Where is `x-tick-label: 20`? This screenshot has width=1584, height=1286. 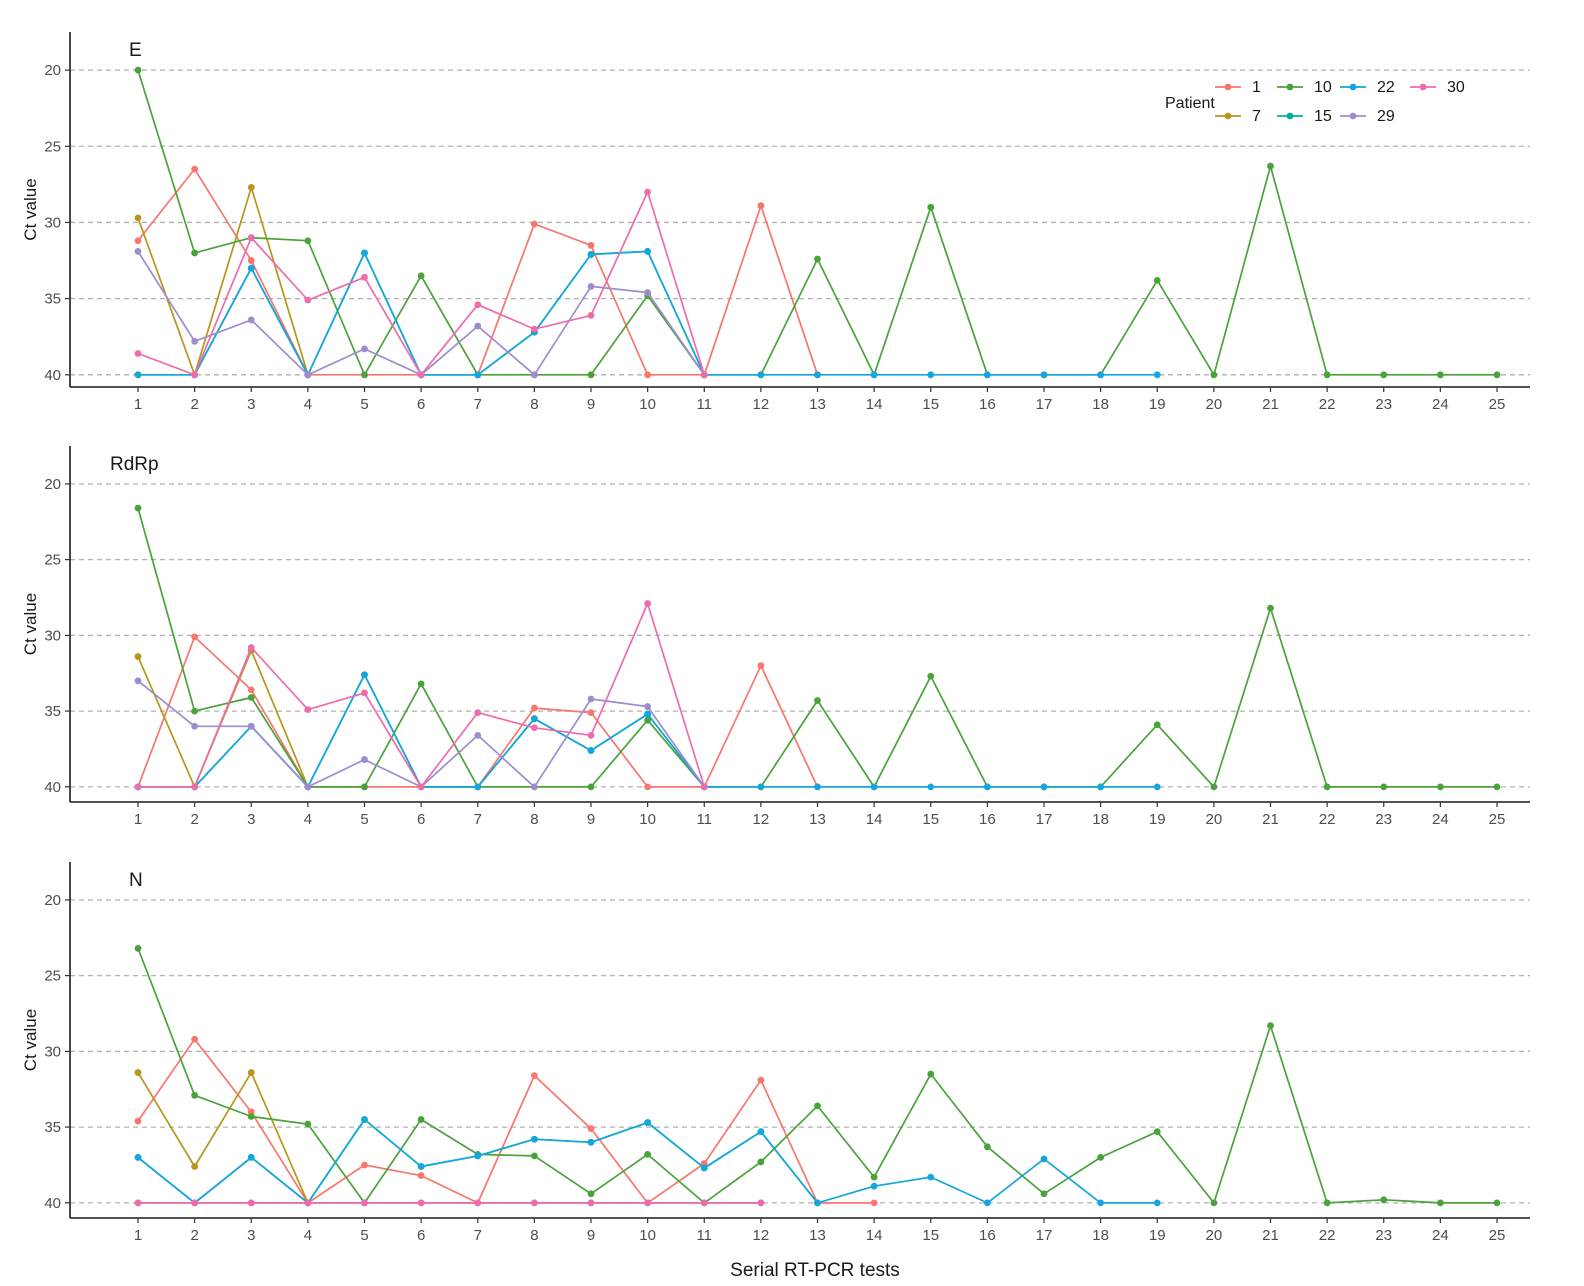 x-tick-label: 20 is located at coordinates (1214, 819).